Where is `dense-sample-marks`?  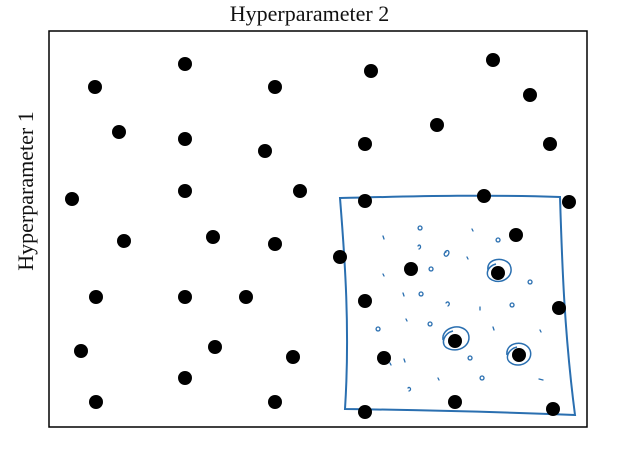 dense-sample-marks is located at coordinates (459, 308).